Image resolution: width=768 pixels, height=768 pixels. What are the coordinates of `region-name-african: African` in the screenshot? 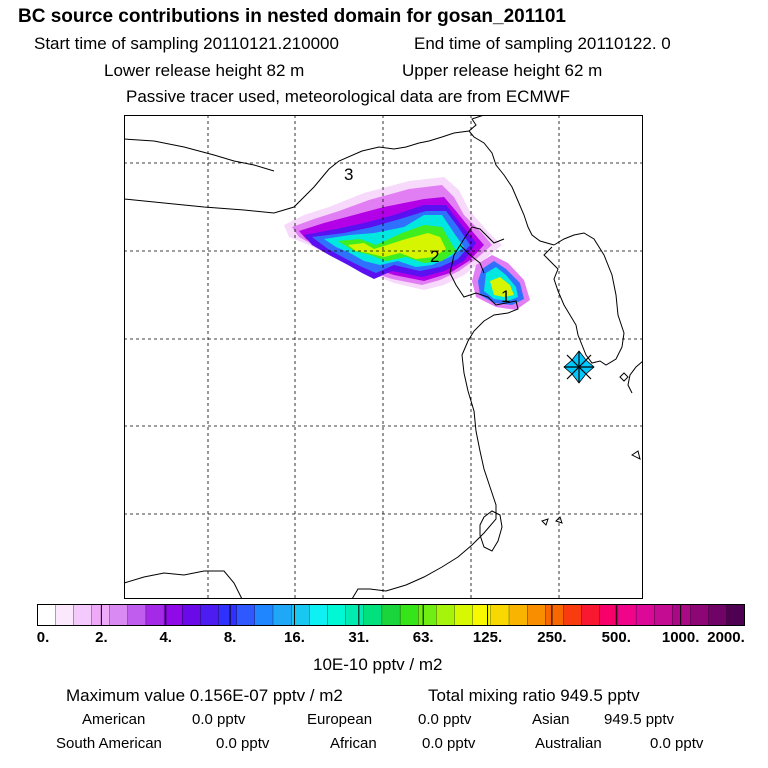 It's located at (353, 743).